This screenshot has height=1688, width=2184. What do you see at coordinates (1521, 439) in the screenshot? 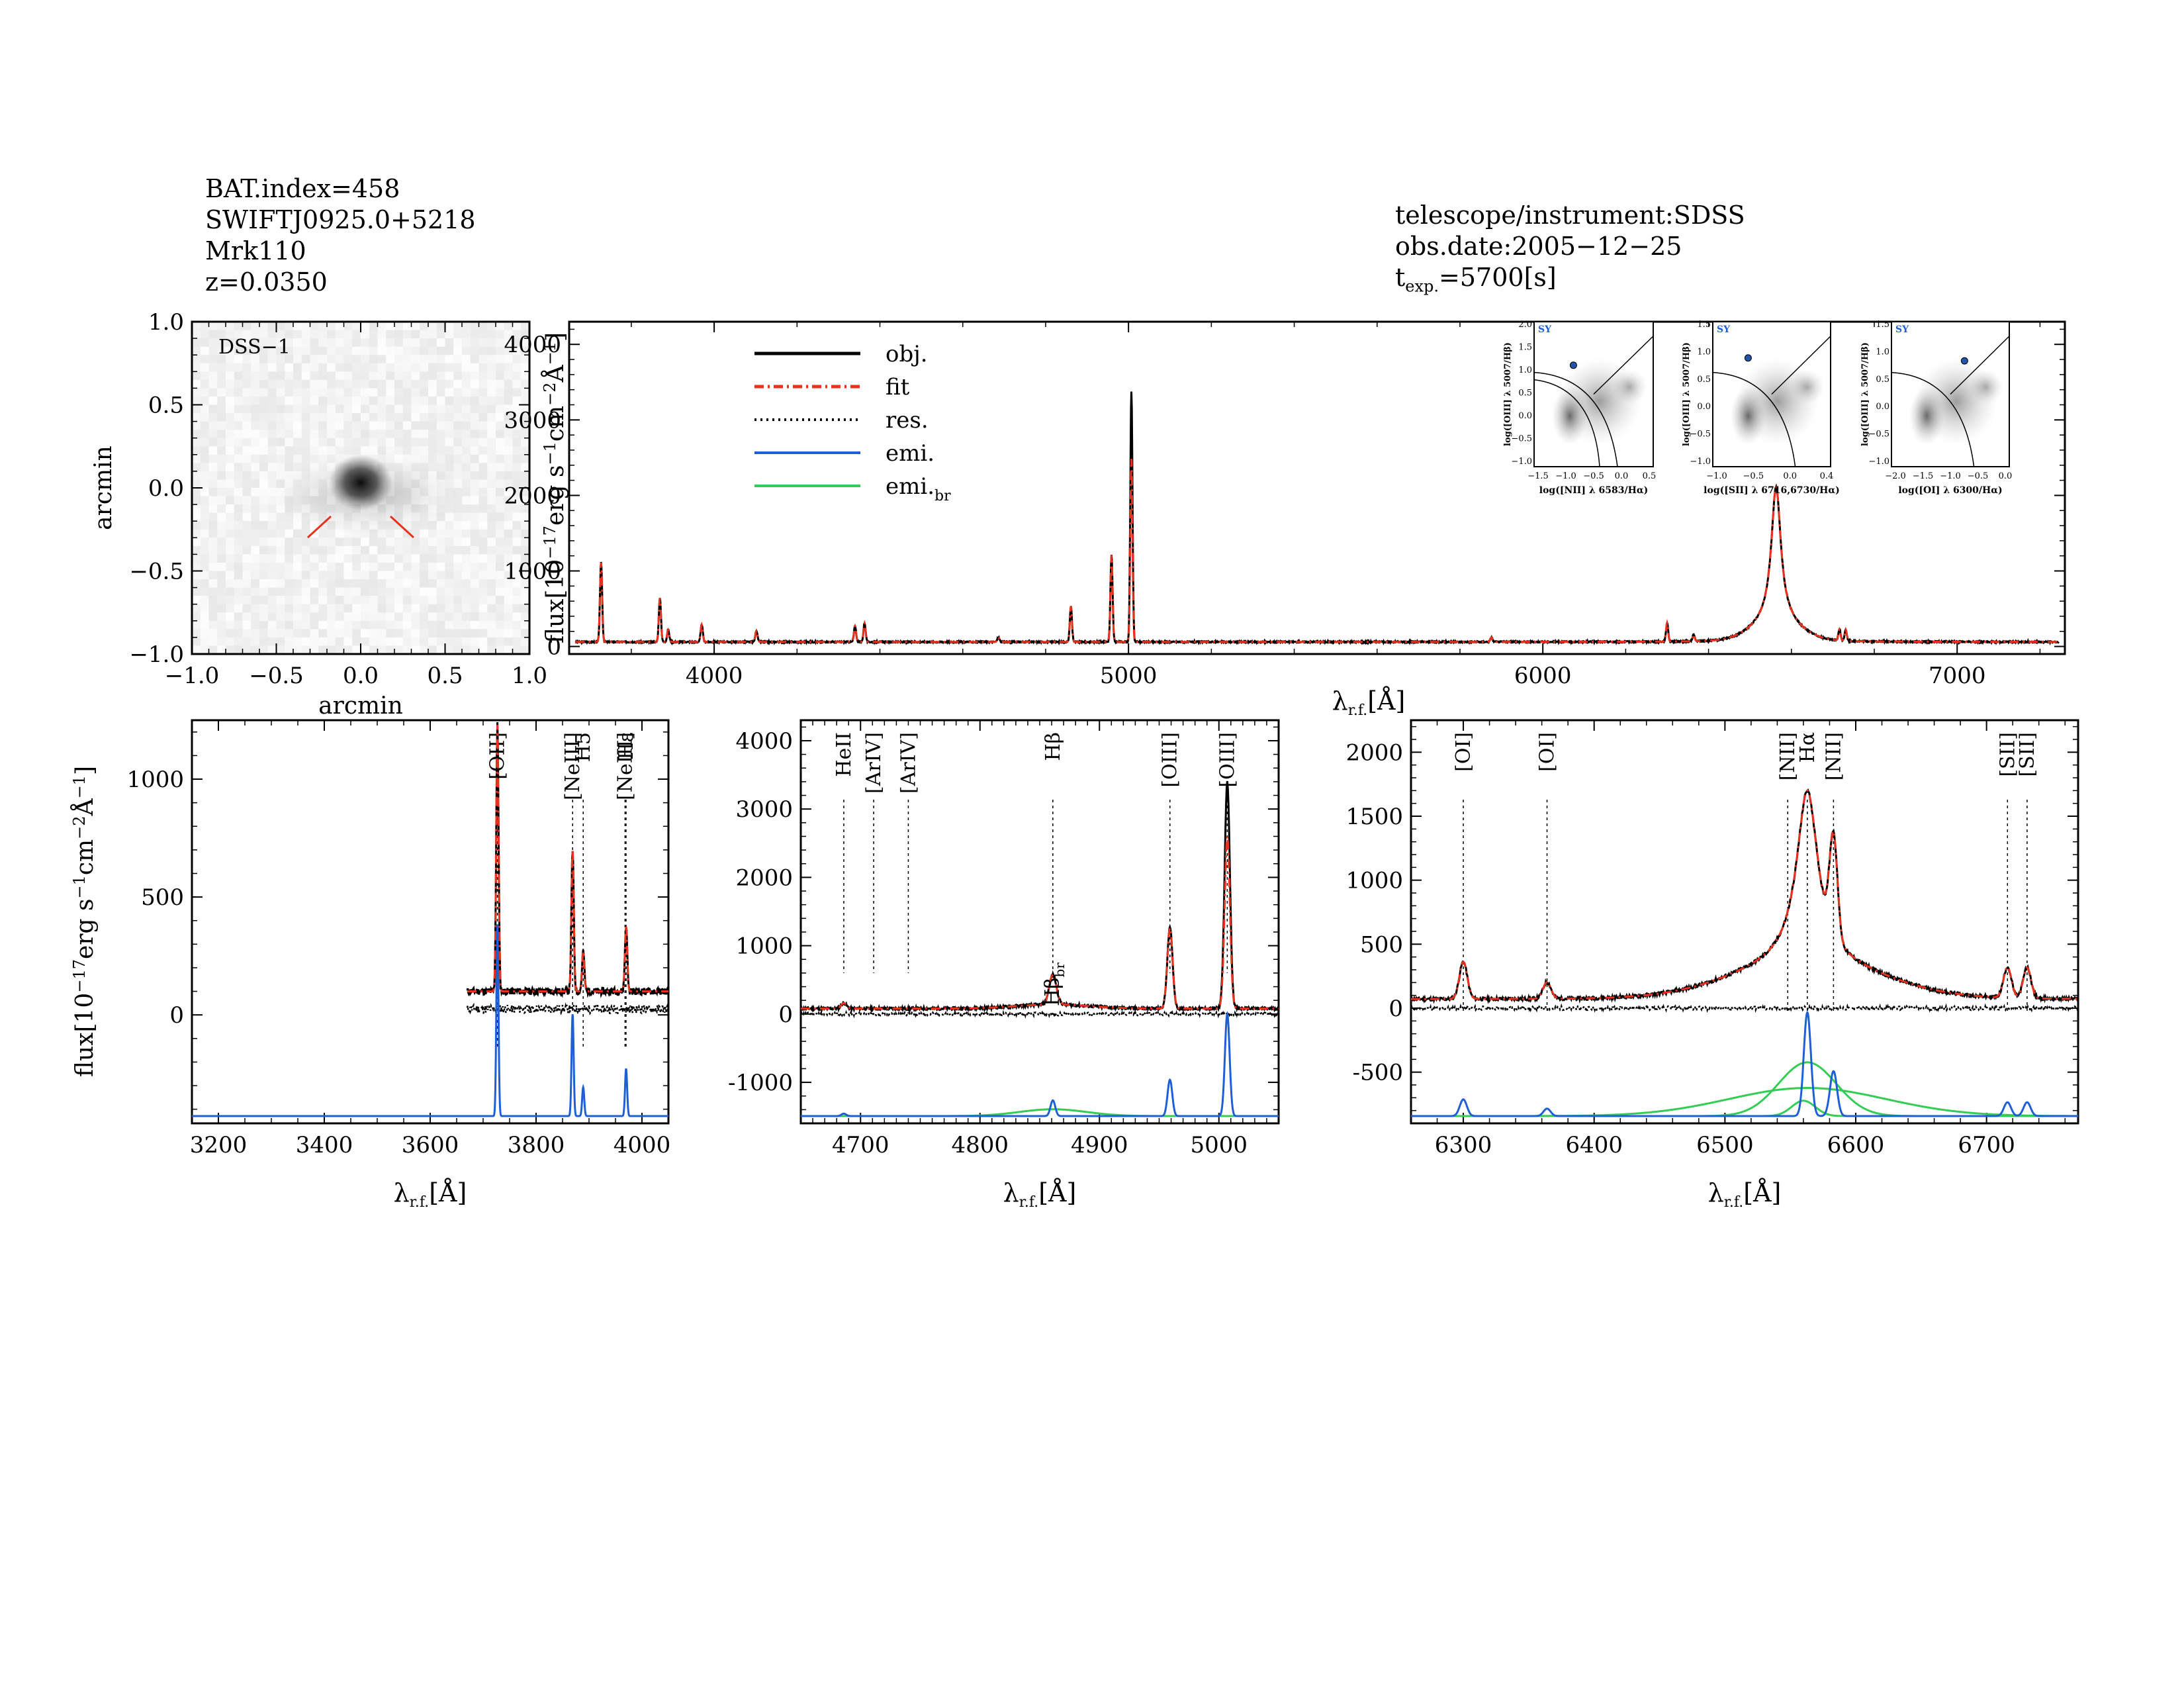
I see `bpt-y-tick-label: −0.5` at bounding box center [1521, 439].